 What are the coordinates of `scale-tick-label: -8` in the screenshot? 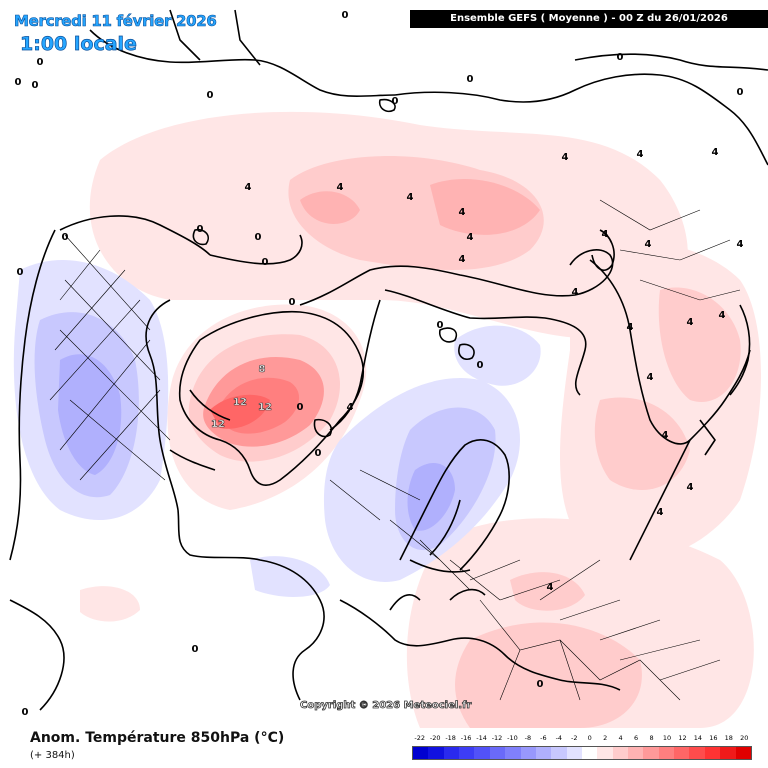 It's located at (528, 738).